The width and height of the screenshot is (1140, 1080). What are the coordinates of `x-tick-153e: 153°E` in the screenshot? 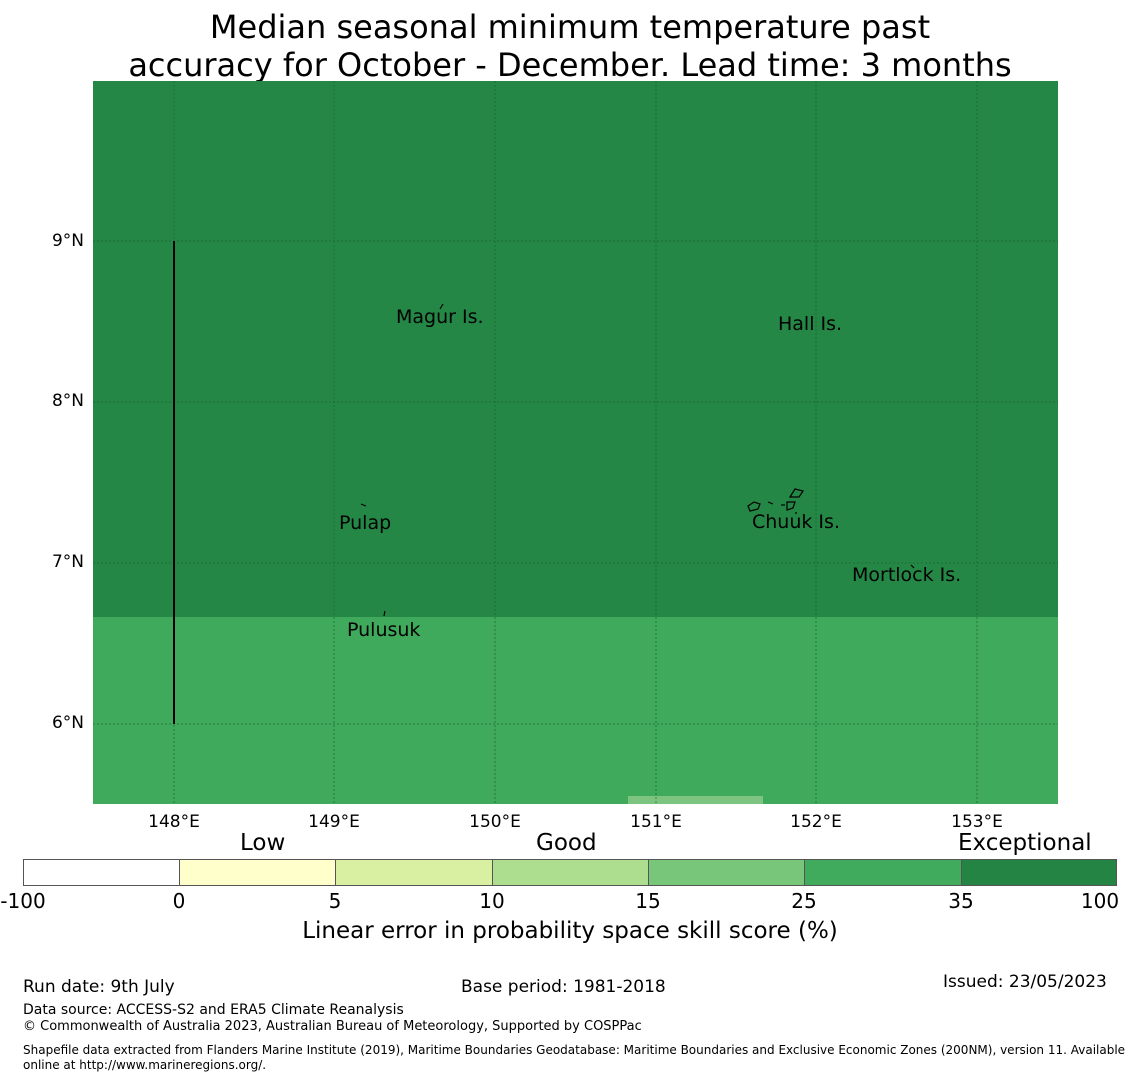 It's located at (977, 822).